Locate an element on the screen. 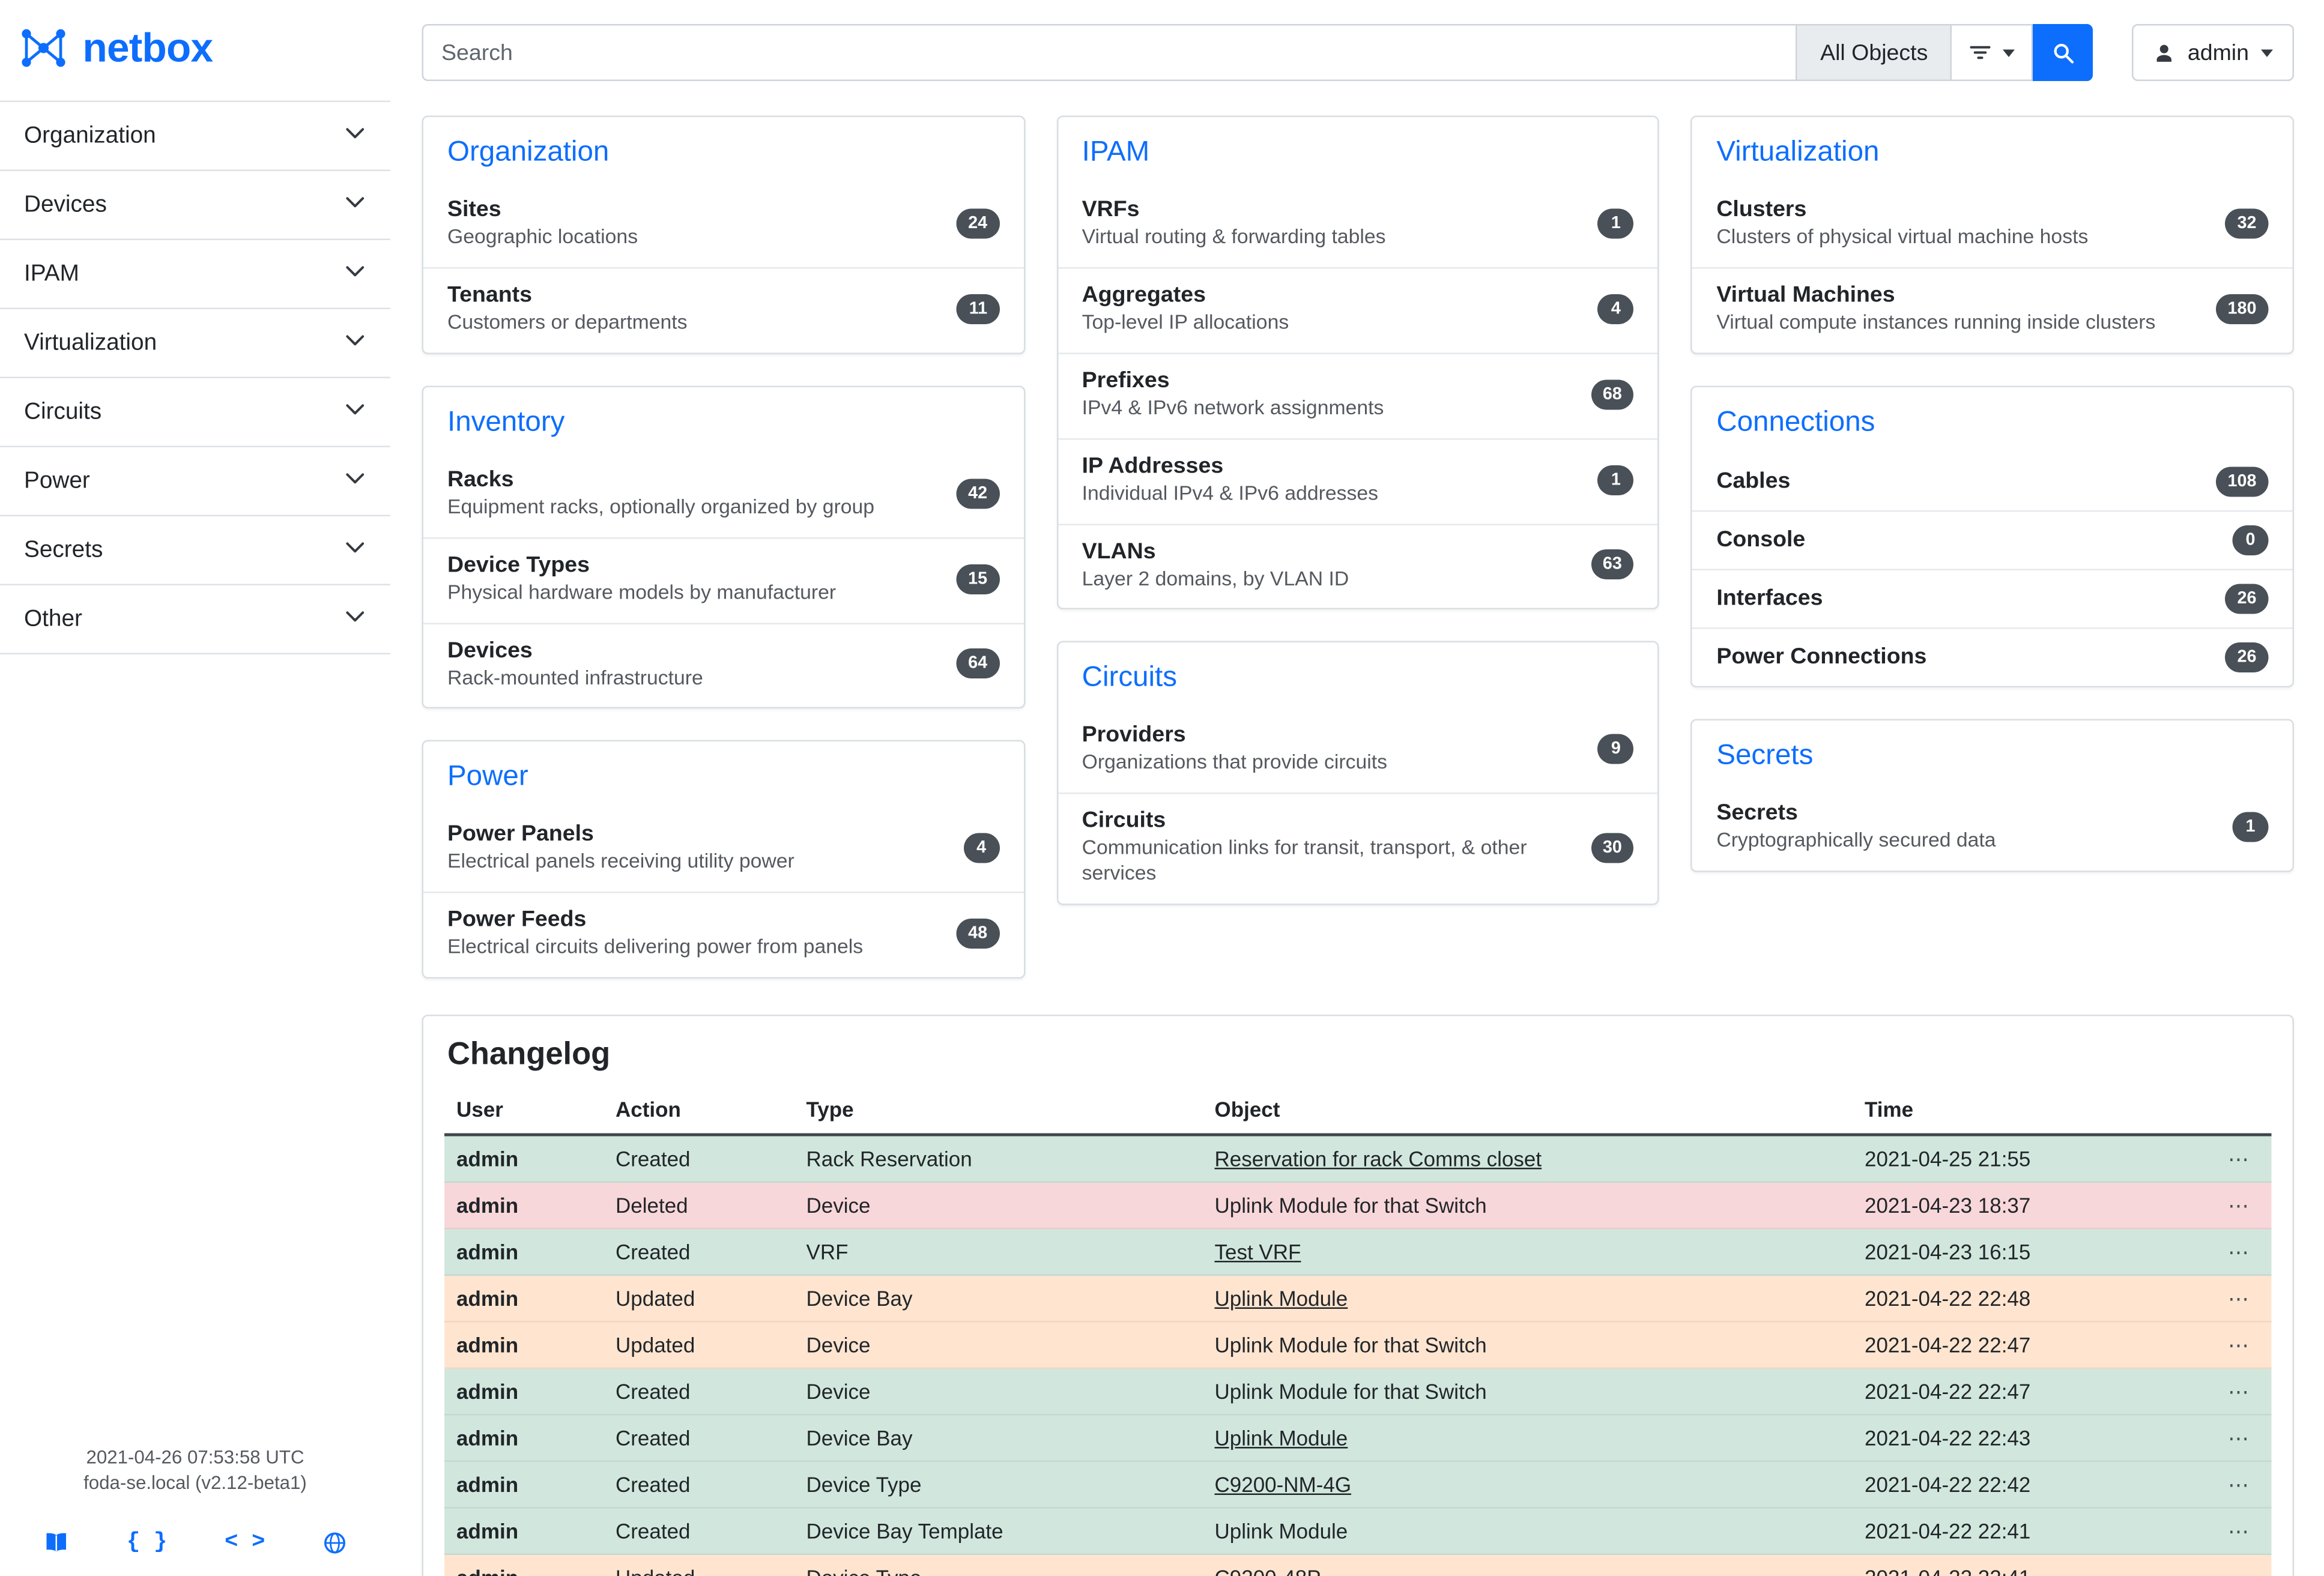 The image size is (2324, 1576). sidebar-item-secrets: Secrets is located at coordinates (195, 550).